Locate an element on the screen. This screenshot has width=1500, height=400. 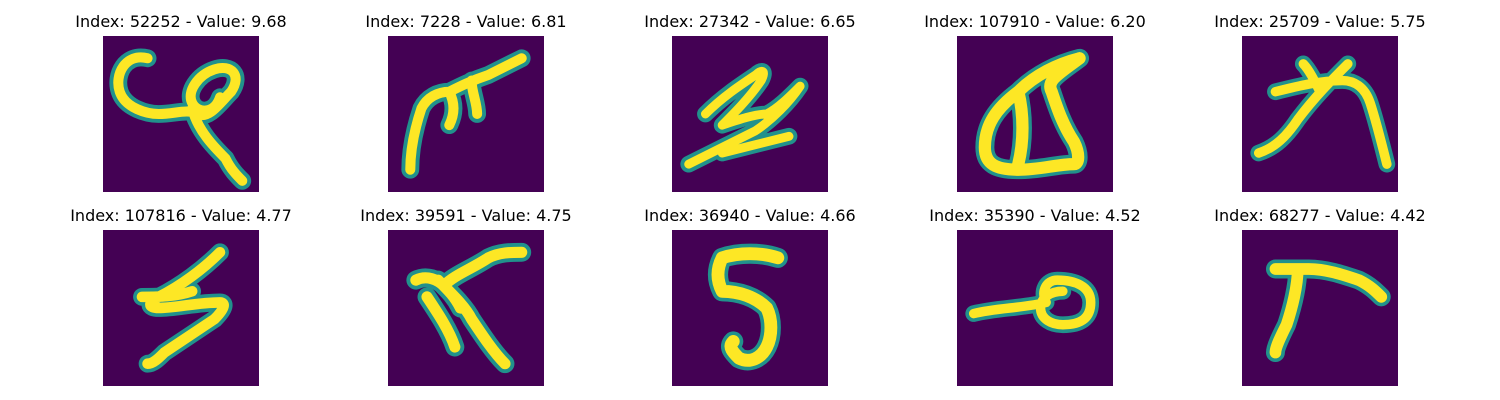
image-panel: Index: 27342 - Value: 6.65 is located at coordinates (750, 102).